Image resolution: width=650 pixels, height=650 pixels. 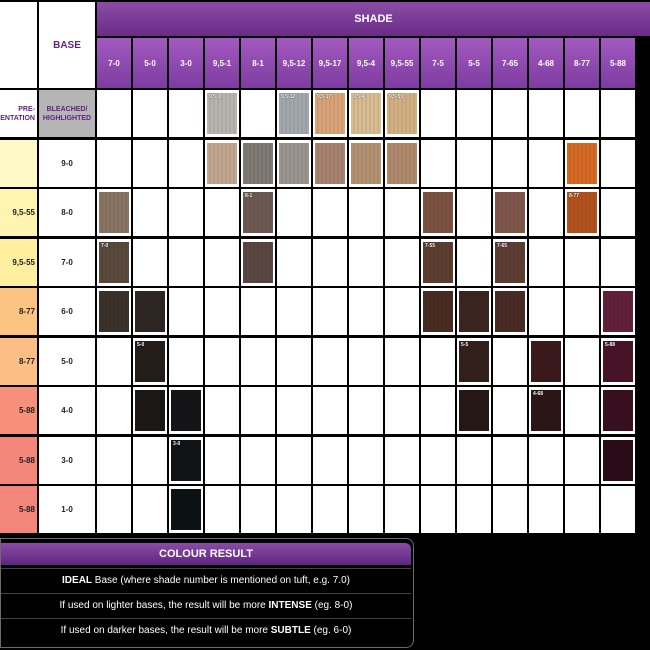 What do you see at coordinates (546, 63) in the screenshot?
I see `shade-column-header: 4-68` at bounding box center [546, 63].